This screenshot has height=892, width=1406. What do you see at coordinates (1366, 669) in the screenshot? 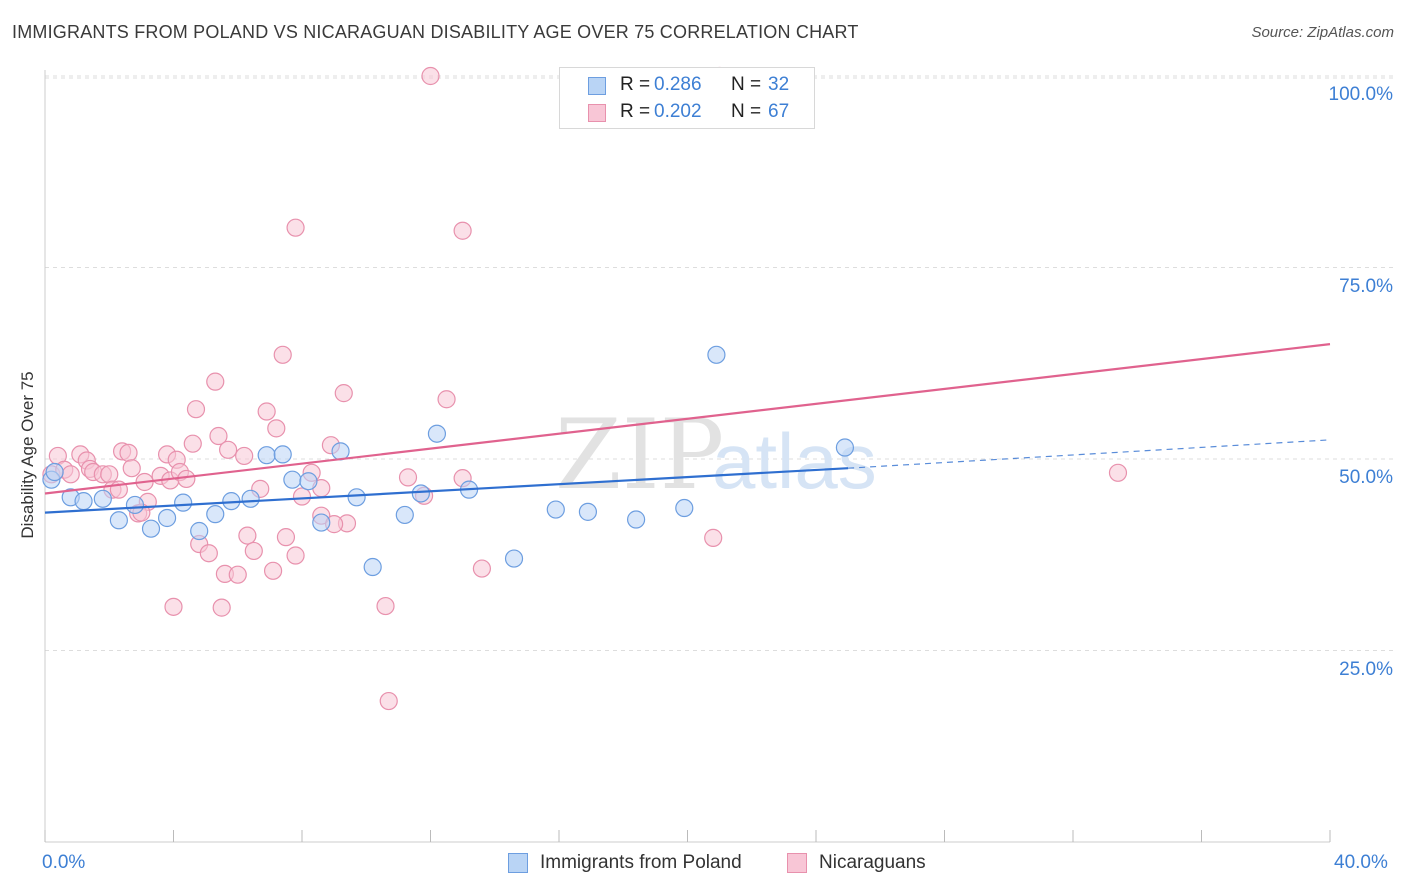
I see `y-tick-label: 25.0%` at bounding box center [1366, 669].